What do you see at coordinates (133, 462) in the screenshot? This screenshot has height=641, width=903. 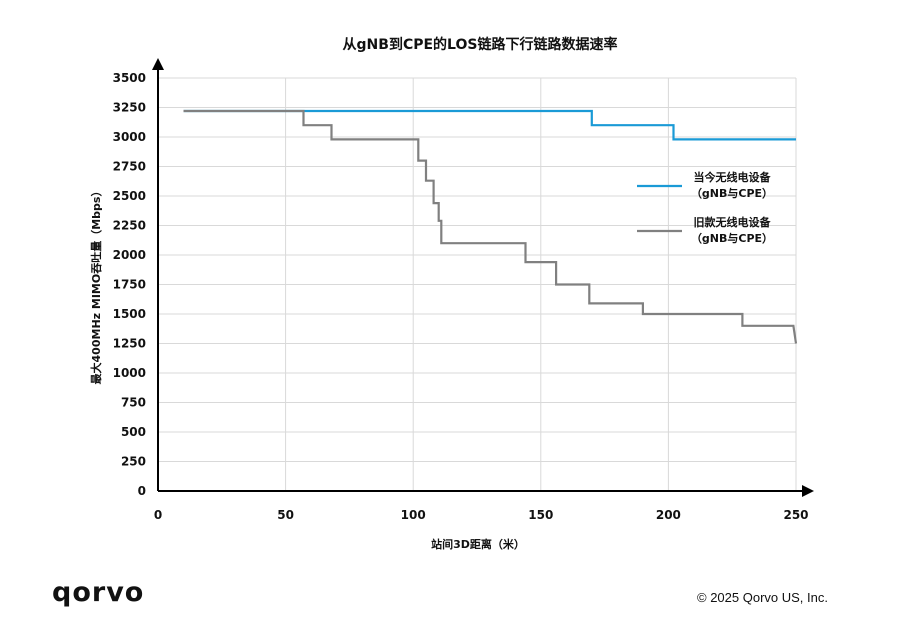 I see `y-tick-label: 250` at bounding box center [133, 462].